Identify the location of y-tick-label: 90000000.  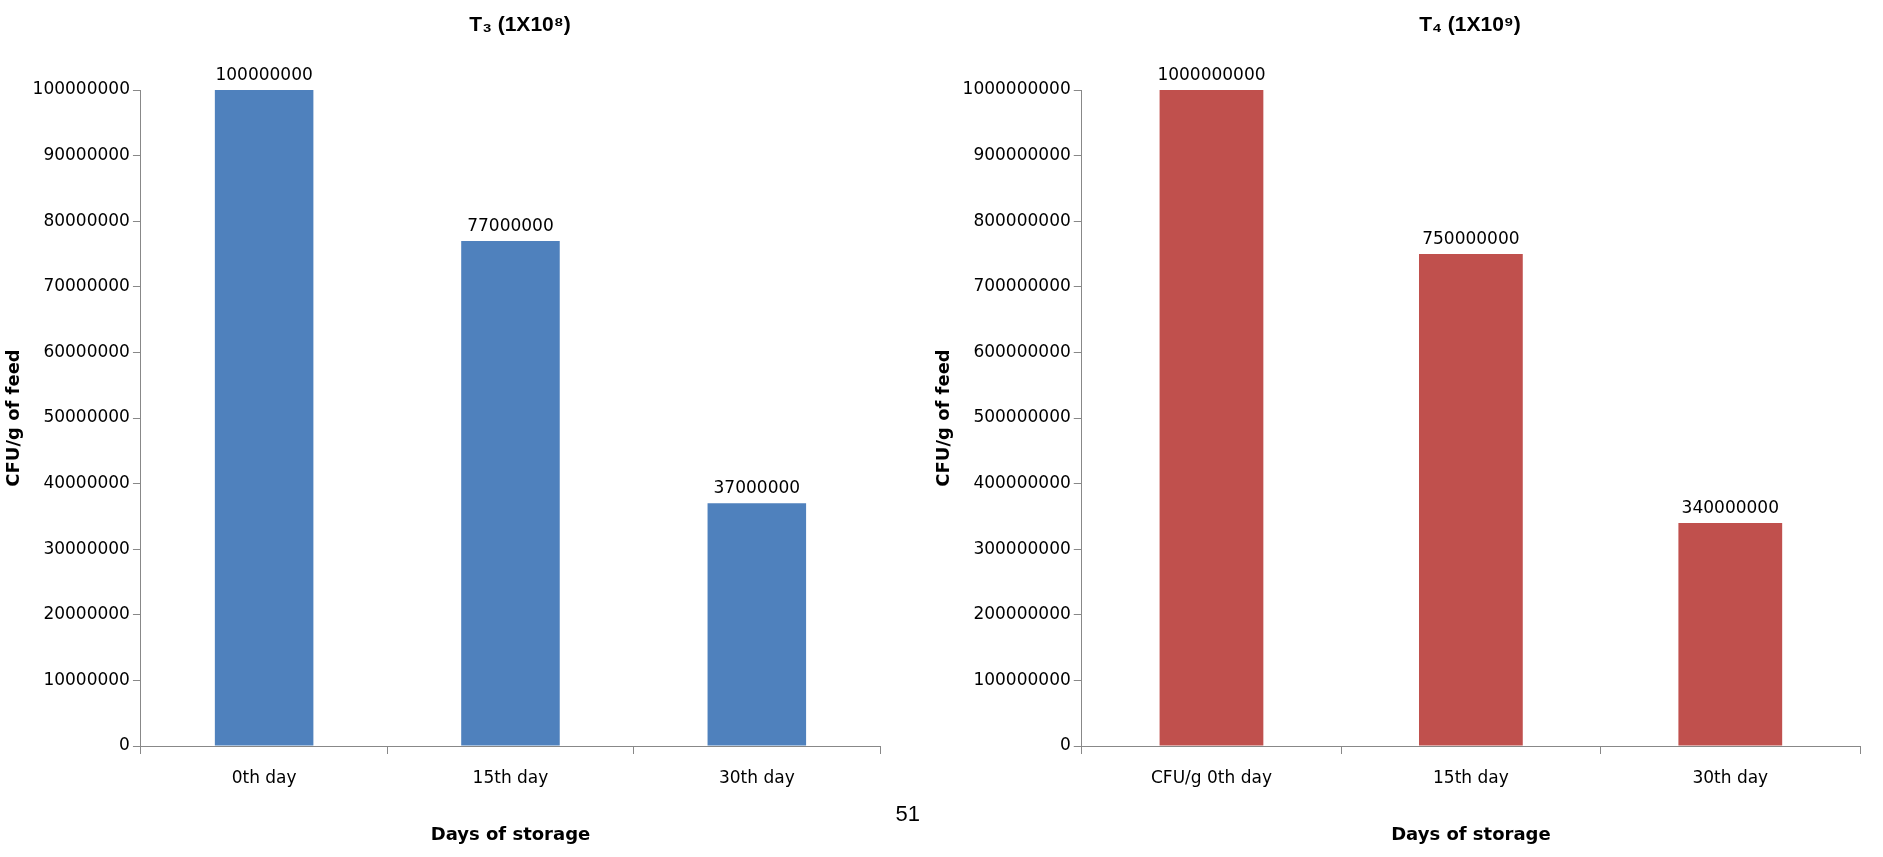
(86, 154).